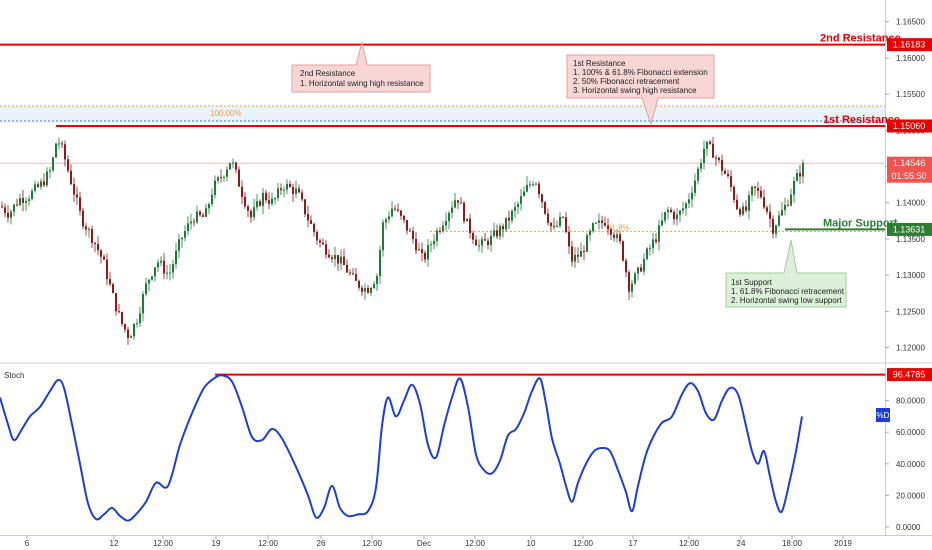 Image resolution: width=932 pixels, height=550 pixels. I want to click on time-tick-label: 17, so click(633, 543).